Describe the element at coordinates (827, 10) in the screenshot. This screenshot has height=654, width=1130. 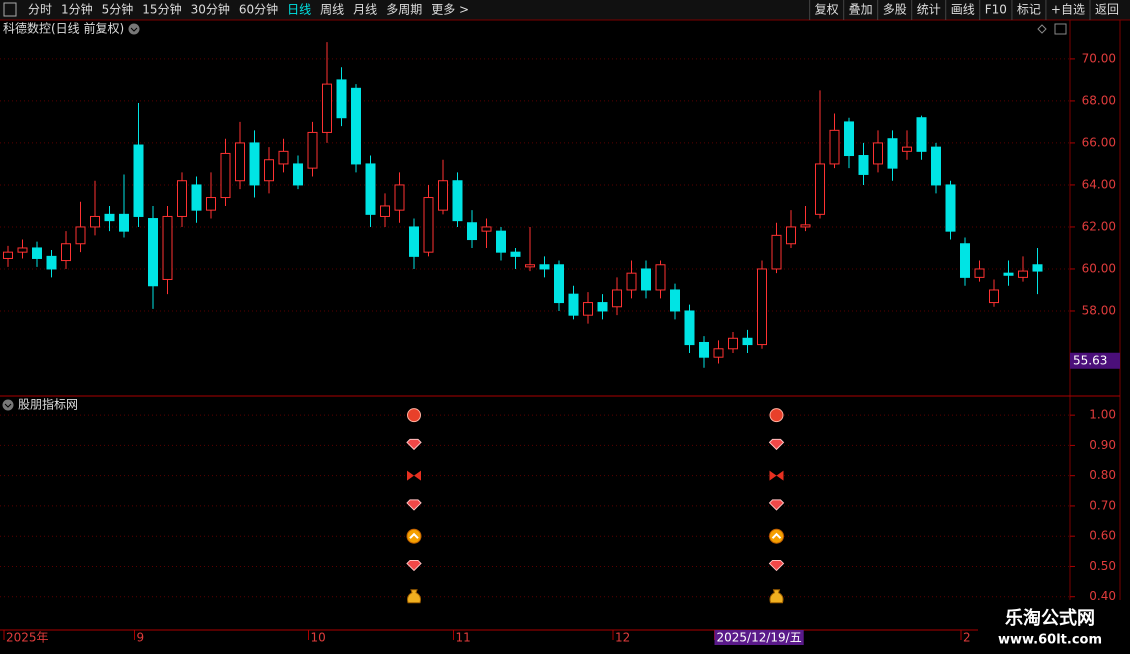
I see `toolbar-button: 复权` at that location.